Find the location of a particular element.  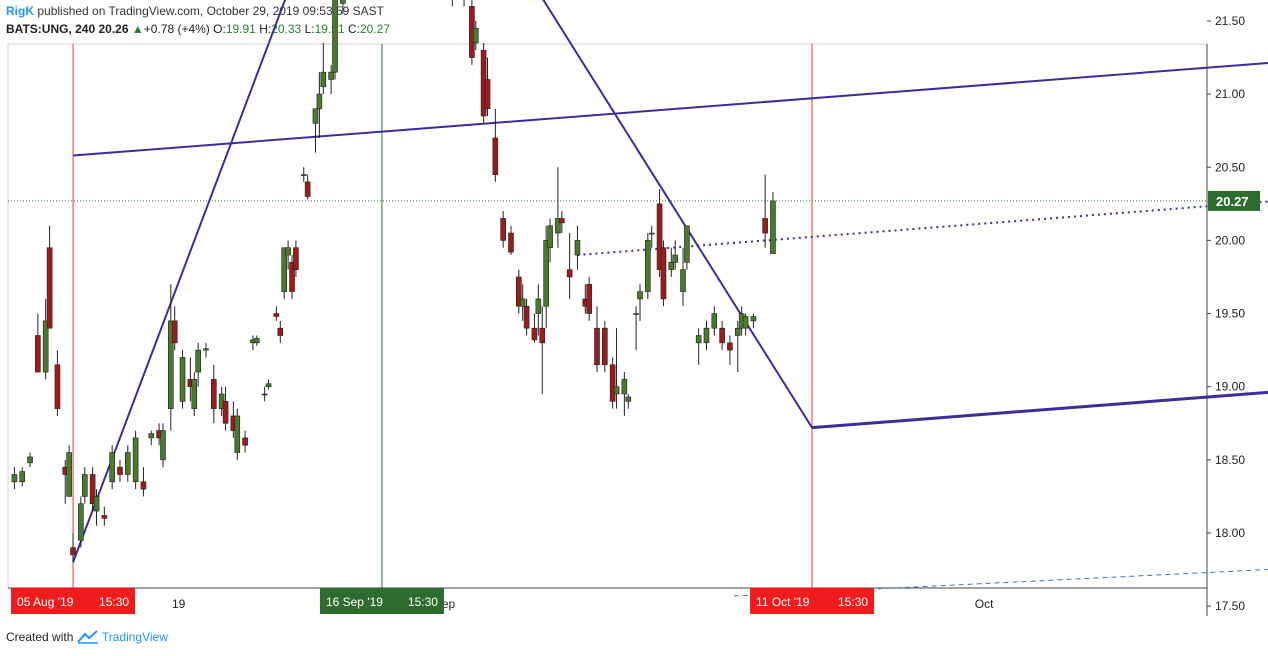

close-label: C: is located at coordinates (353, 29).